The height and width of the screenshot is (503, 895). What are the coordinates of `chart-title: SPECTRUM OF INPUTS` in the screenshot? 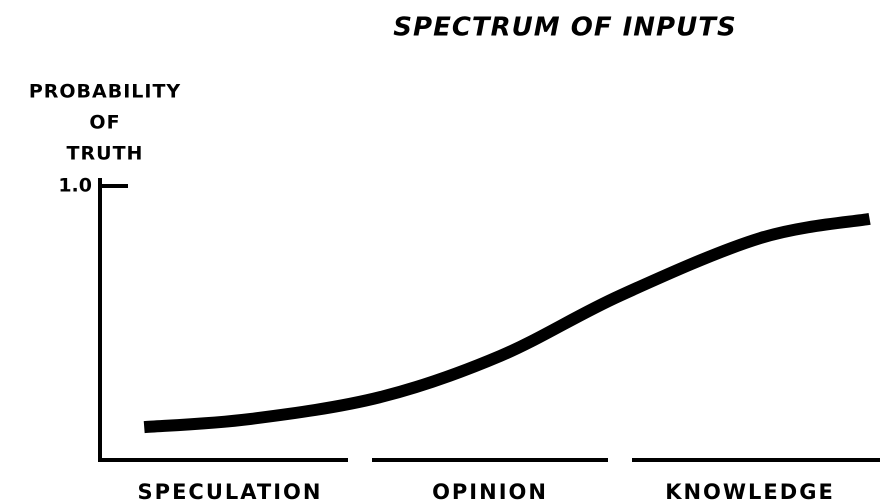 It's located at (564, 28).